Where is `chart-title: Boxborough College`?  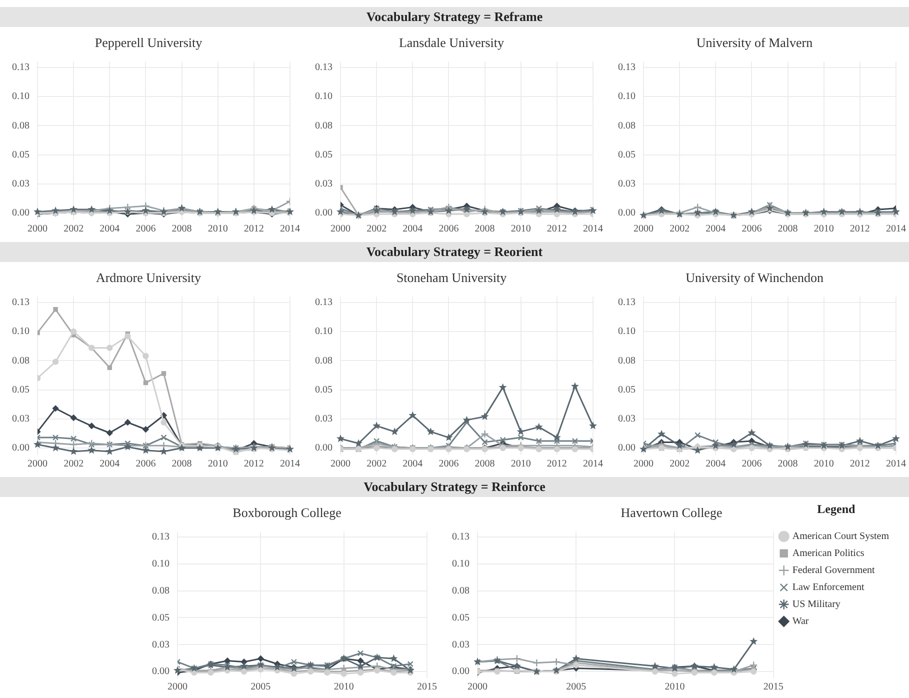
chart-title: Boxborough College is located at coordinates (287, 512).